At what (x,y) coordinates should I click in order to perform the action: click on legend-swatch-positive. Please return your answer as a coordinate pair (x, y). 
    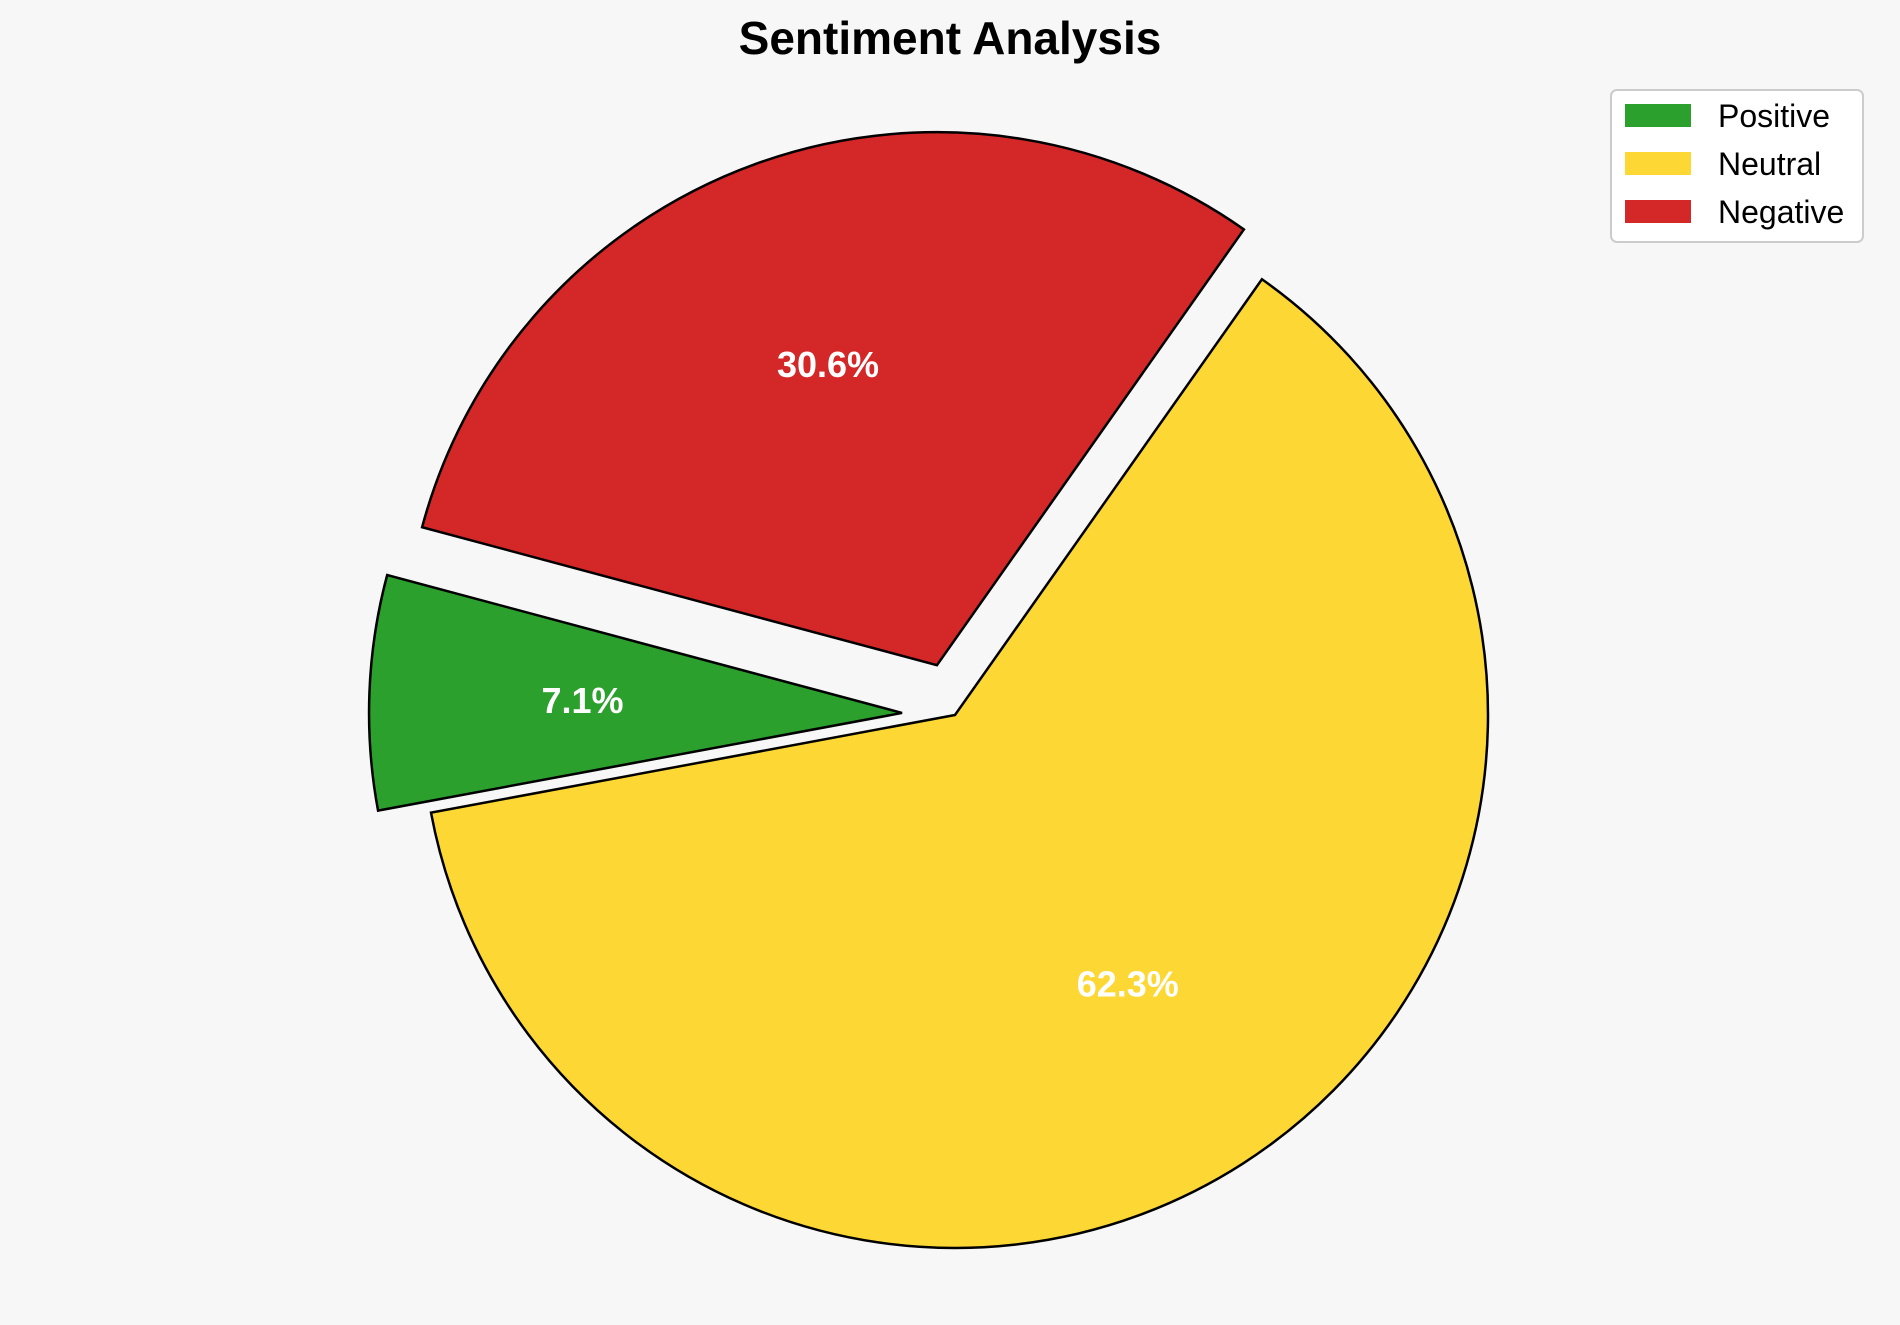
    Looking at the image, I should click on (1658, 115).